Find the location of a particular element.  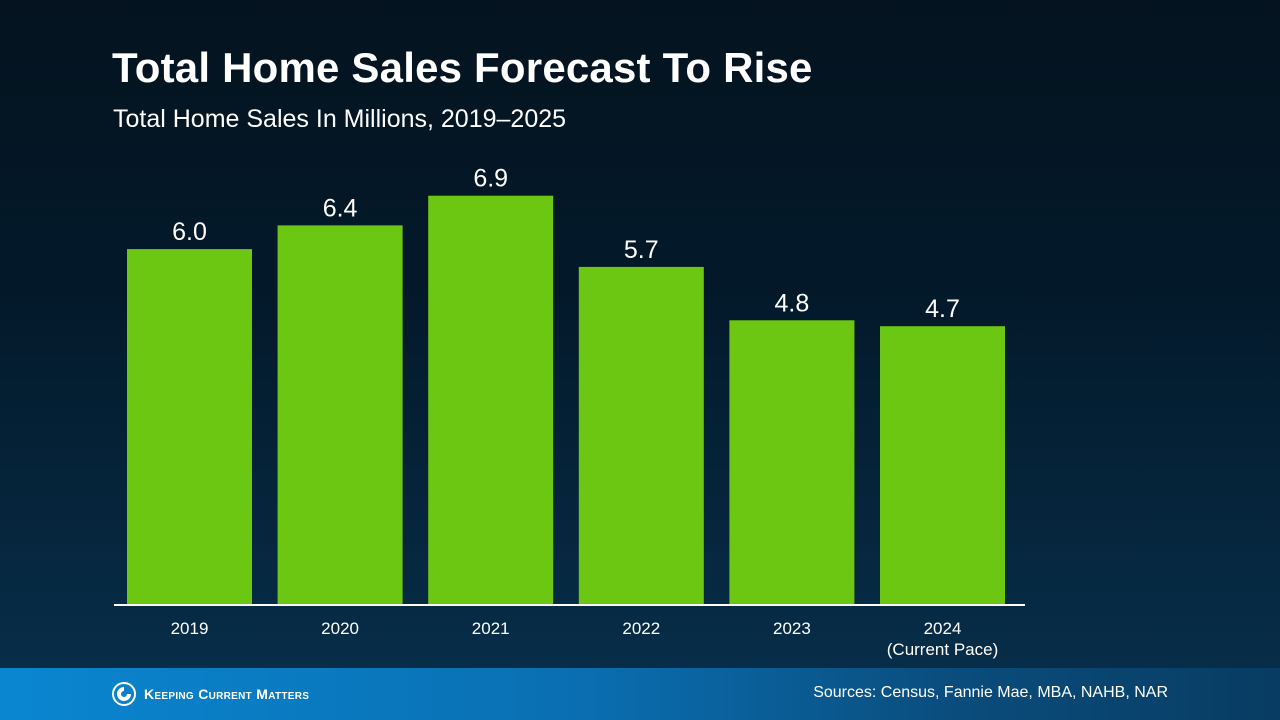

x-tick-label-2021: 2021 is located at coordinates (491, 628).